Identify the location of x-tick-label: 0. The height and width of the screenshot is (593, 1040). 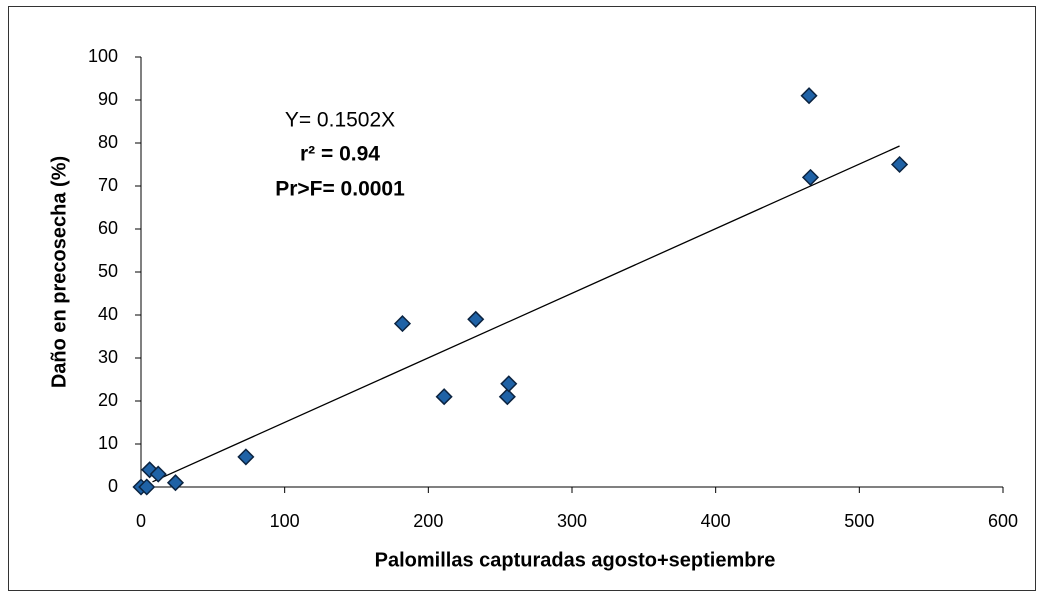
(141, 521).